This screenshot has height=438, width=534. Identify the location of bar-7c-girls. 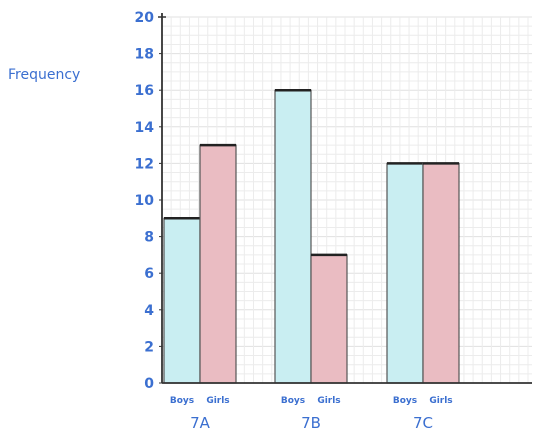
(441, 273).